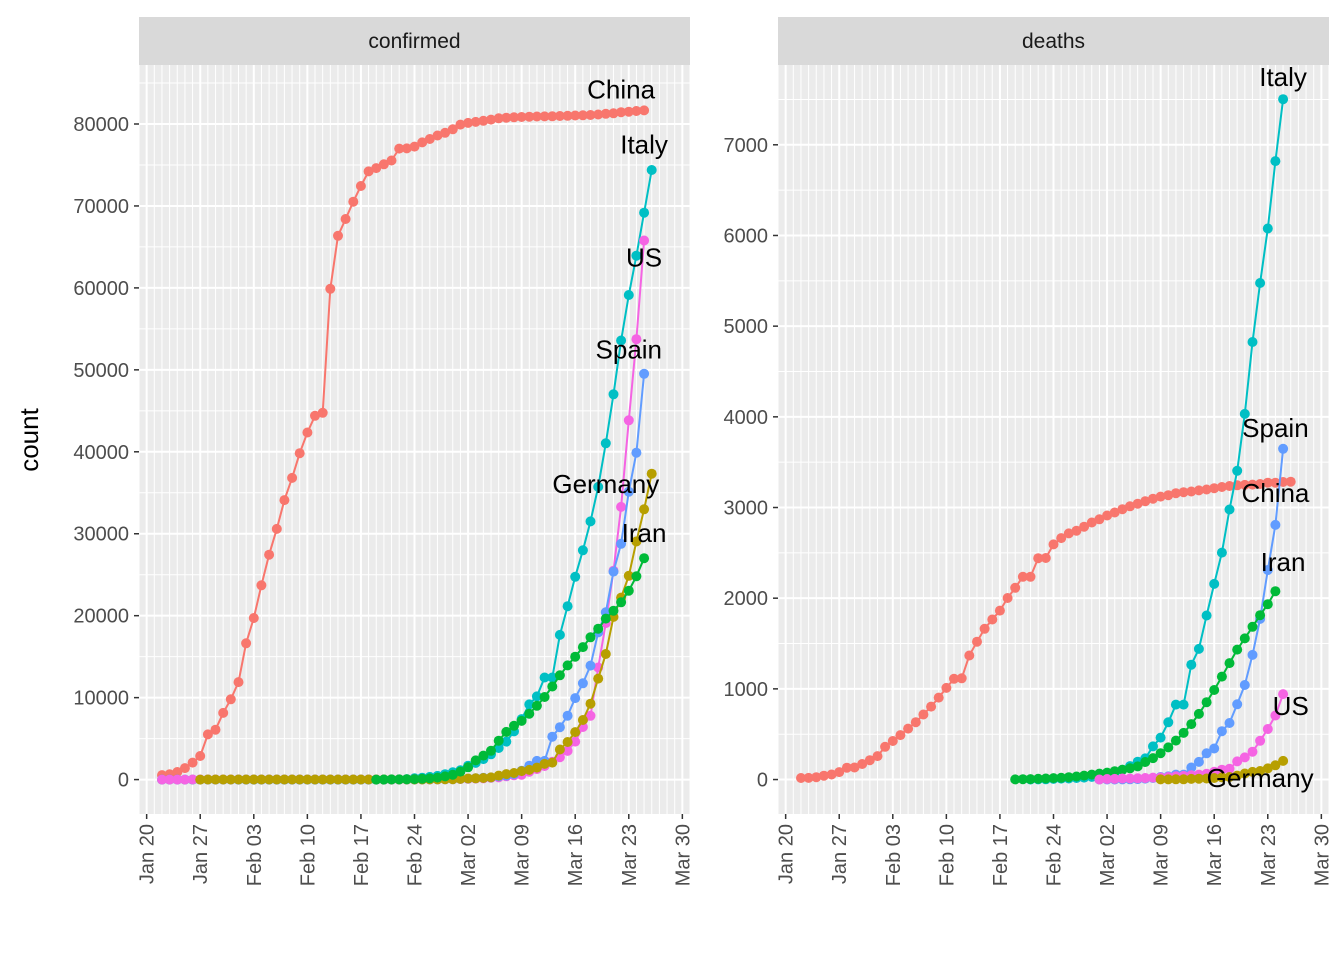 This screenshot has width=1344, height=960. I want to click on y-tick-label: 4000, so click(746, 418).